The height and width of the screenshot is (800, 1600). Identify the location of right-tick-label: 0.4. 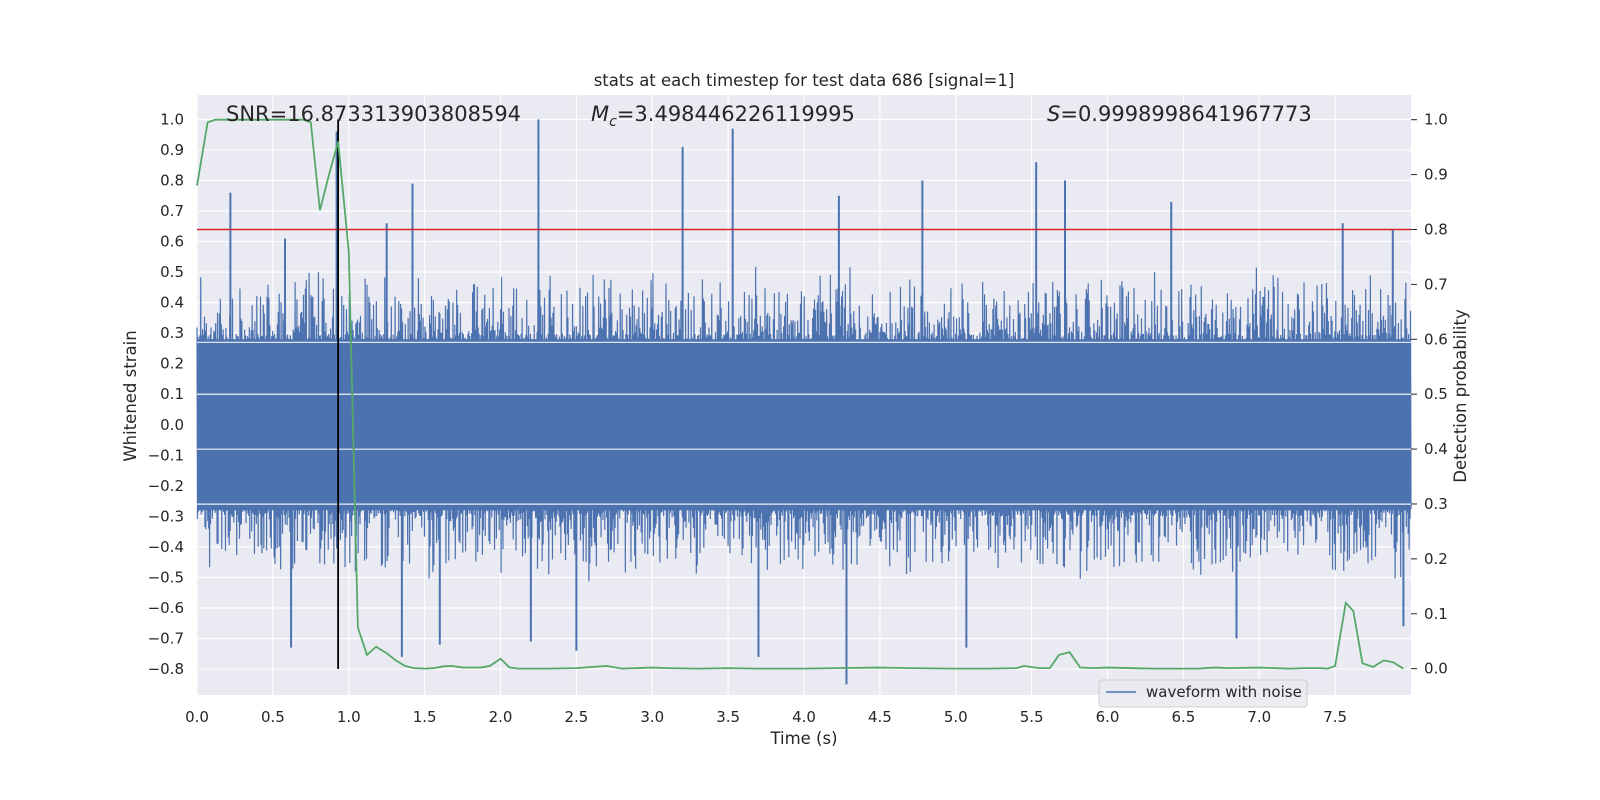
(1436, 449).